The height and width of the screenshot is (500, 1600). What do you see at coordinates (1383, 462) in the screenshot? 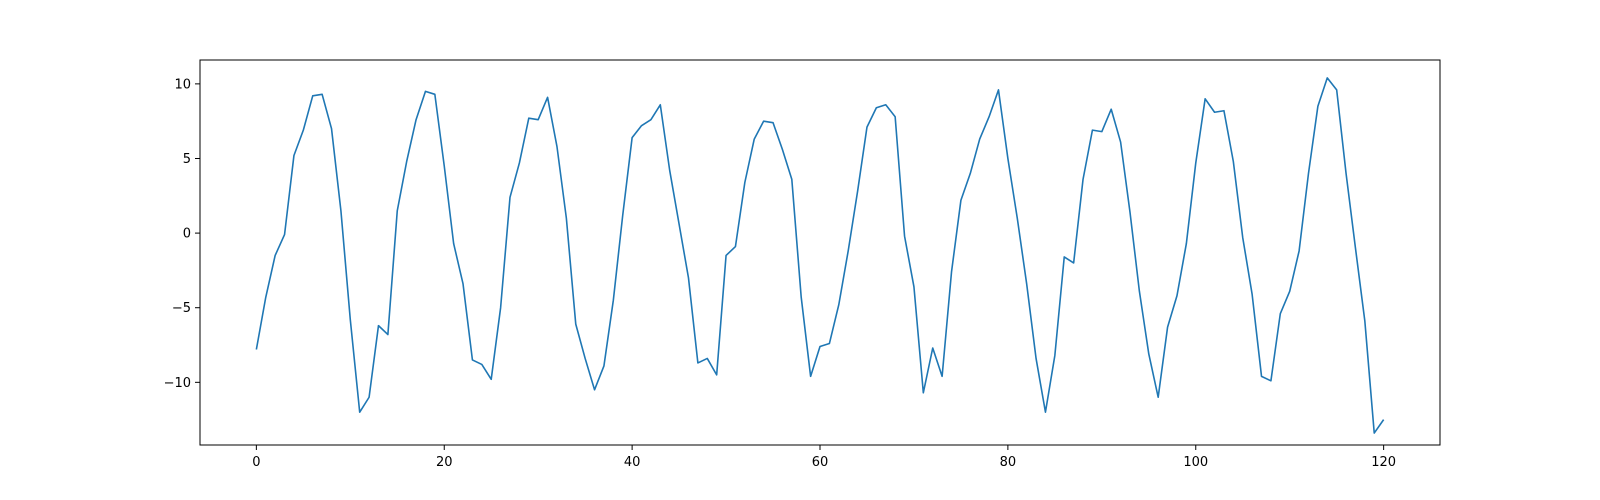
I see `x-tick-label: 120` at bounding box center [1383, 462].